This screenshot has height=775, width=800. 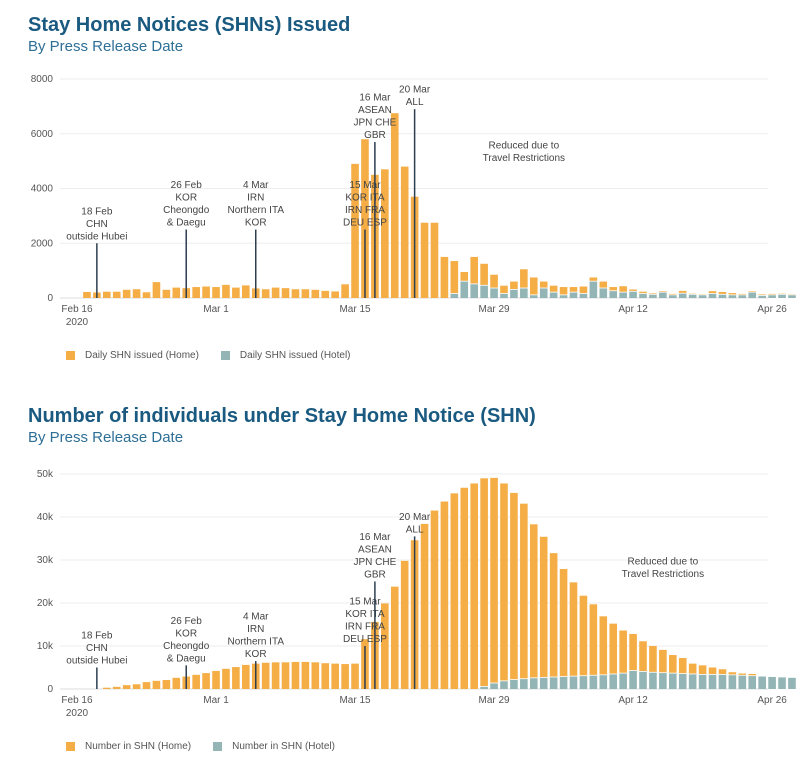 What do you see at coordinates (45, 603) in the screenshot?
I see `y-tick-label: 20k` at bounding box center [45, 603].